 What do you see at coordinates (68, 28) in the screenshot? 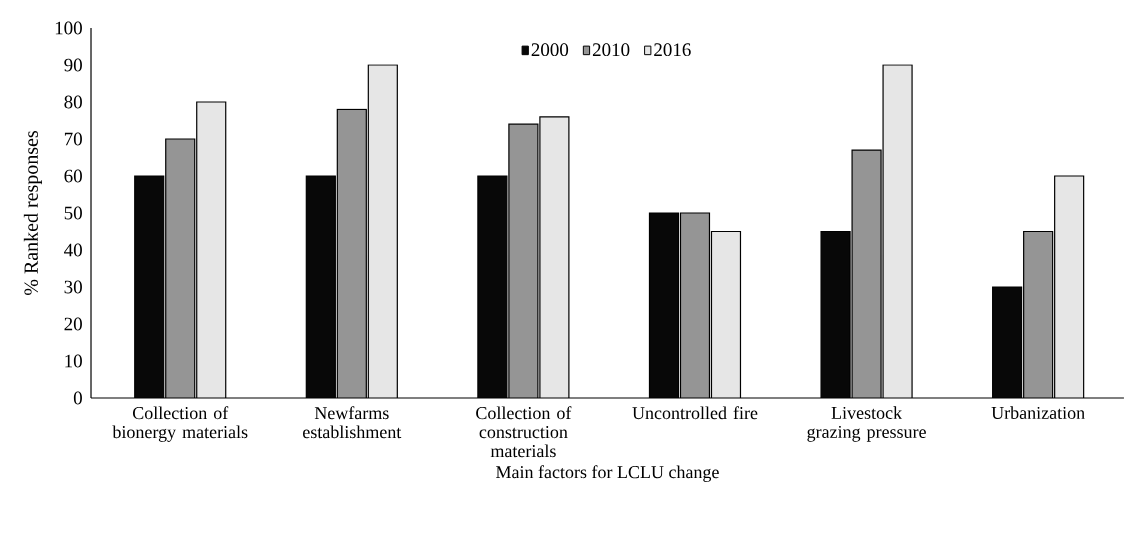
I see `y-tick-label: 100` at bounding box center [68, 28].